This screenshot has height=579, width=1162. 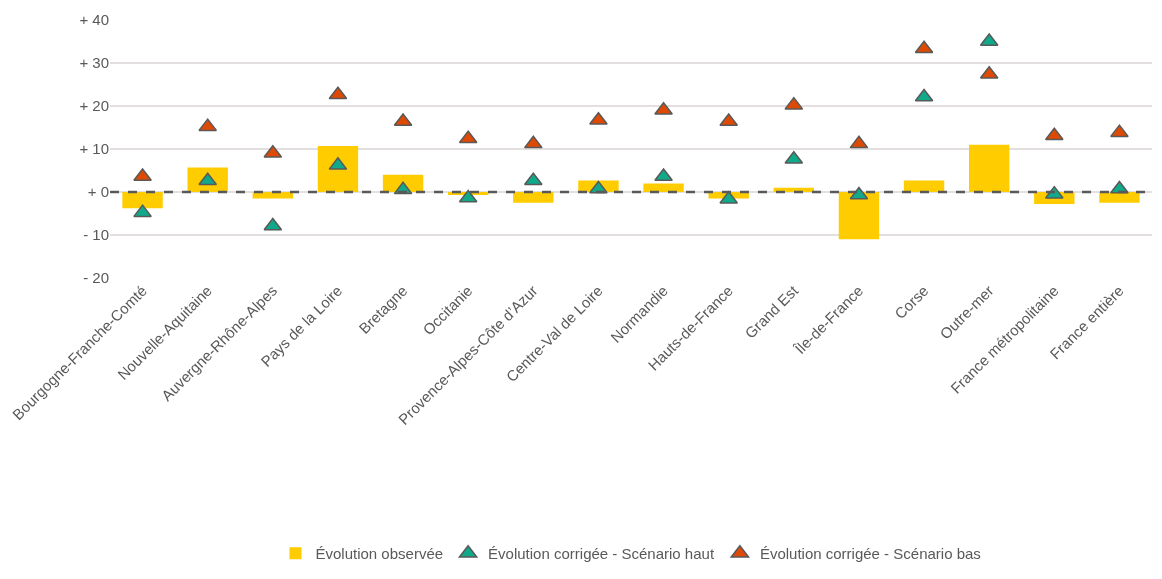 I want to click on y-tick-label: + 40, so click(x=94, y=20).